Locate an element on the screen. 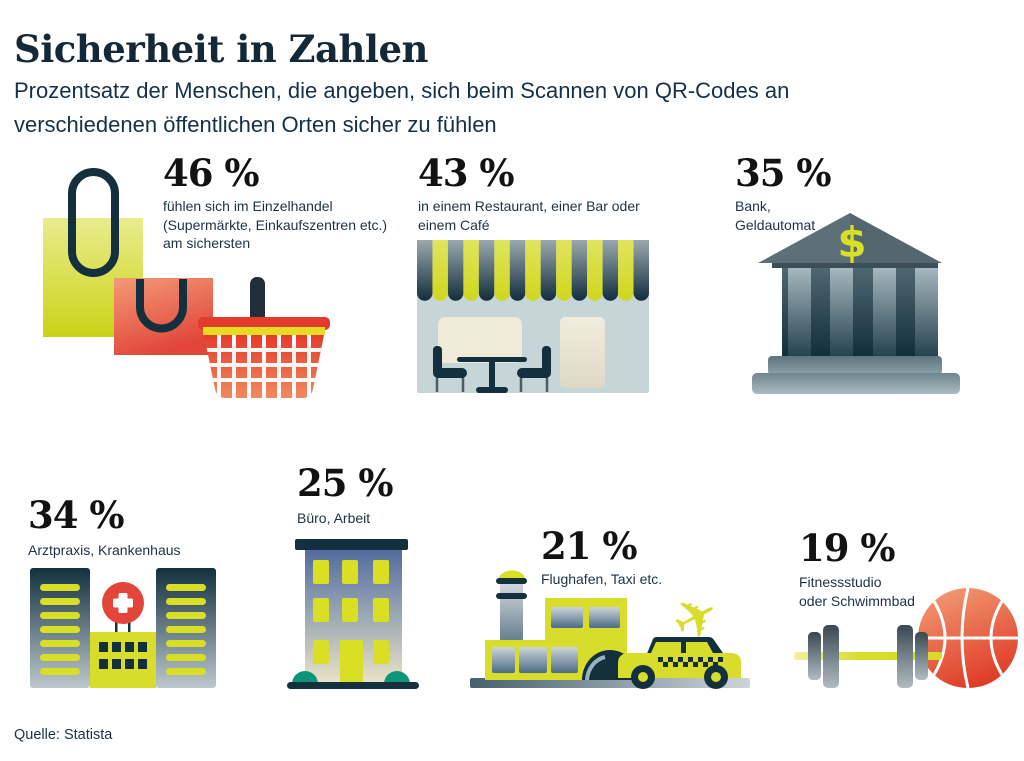 This screenshot has height=761, width=1024. hospital-building-icon is located at coordinates (123, 628).